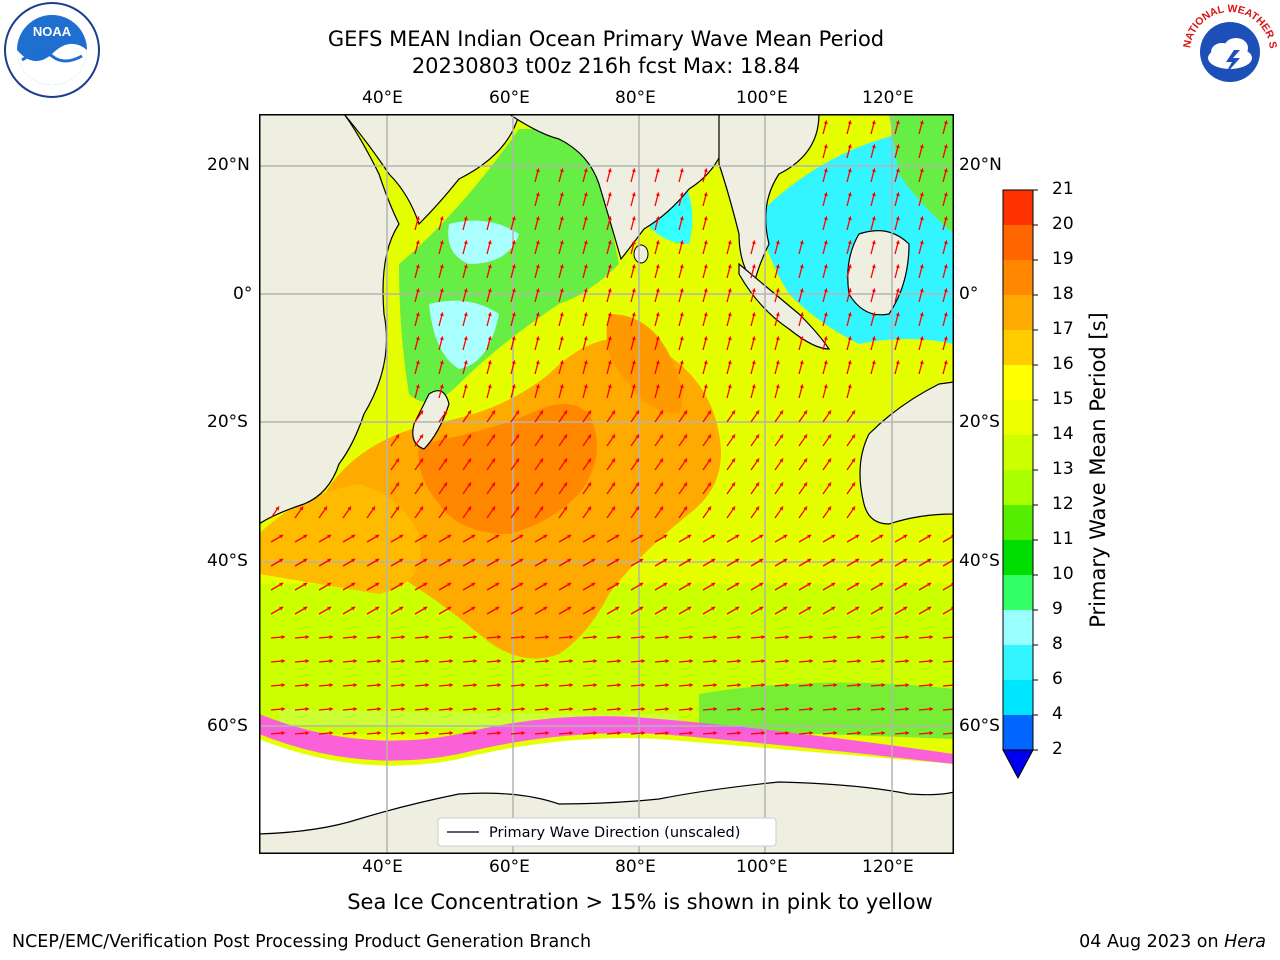  What do you see at coordinates (618, 187) in the screenshot?
I see `india-land` at bounding box center [618, 187].